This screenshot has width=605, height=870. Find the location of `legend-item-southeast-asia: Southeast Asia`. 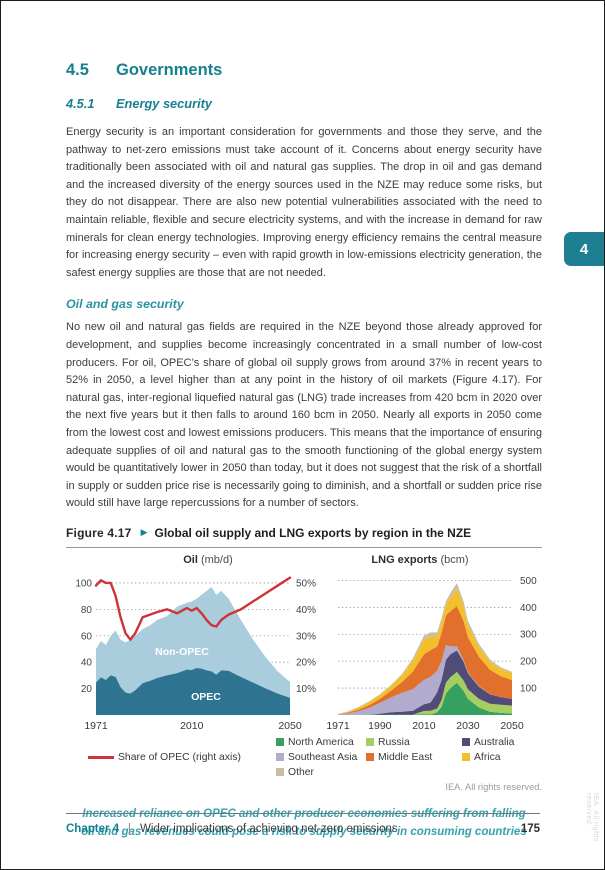

legend-item-southeast-asia: Southeast Asia is located at coordinates (320, 757).